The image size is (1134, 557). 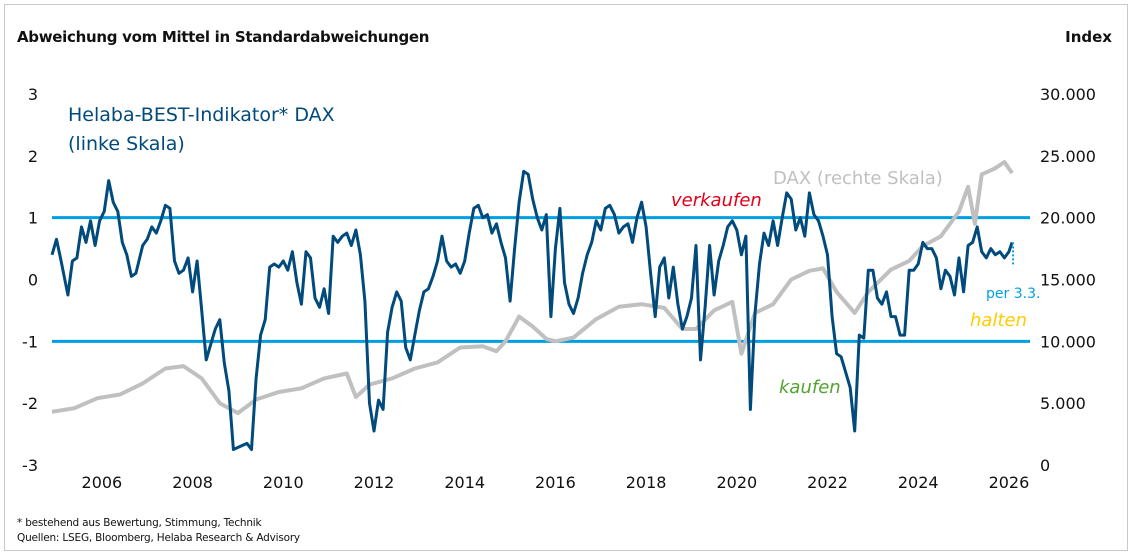 I want to click on x-axis-tick: 2018, so click(x=646, y=482).